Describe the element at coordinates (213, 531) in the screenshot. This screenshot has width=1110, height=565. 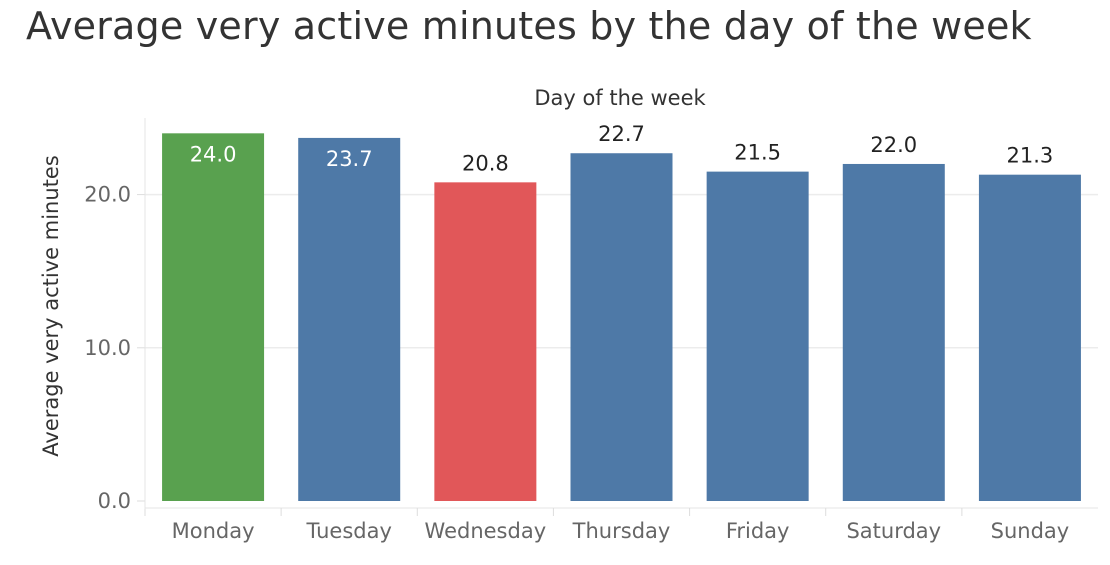
I see `x-tick-label: Monday` at that location.